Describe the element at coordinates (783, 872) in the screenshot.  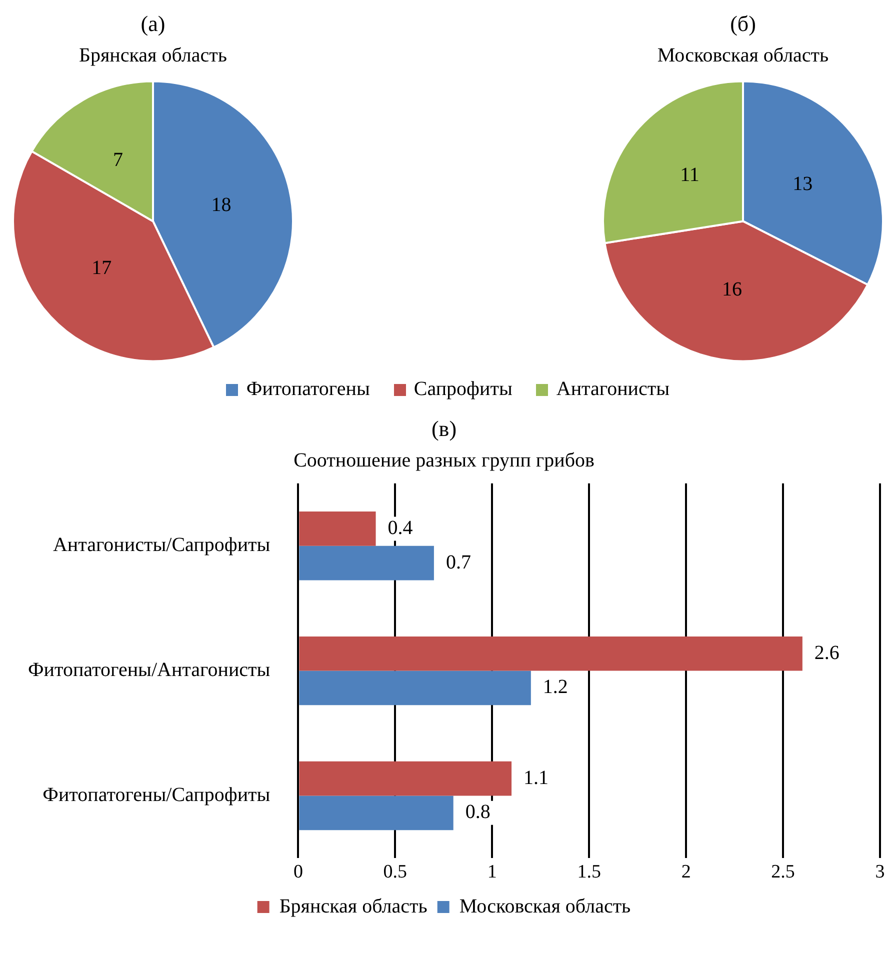
I see `x-tick-label: 2.5` at that location.